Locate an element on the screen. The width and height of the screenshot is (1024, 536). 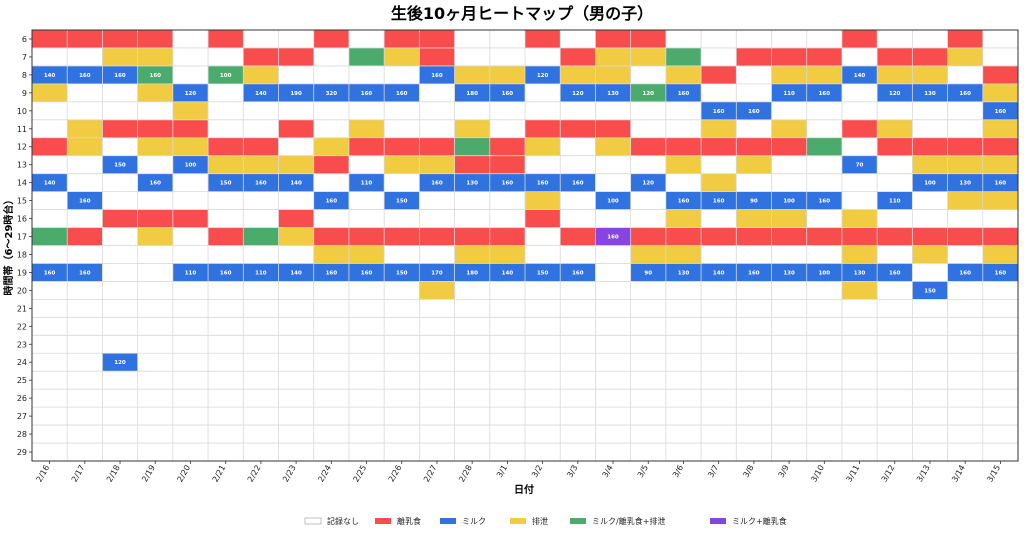
x-tick-label: 2/16 is located at coordinates (43, 474).